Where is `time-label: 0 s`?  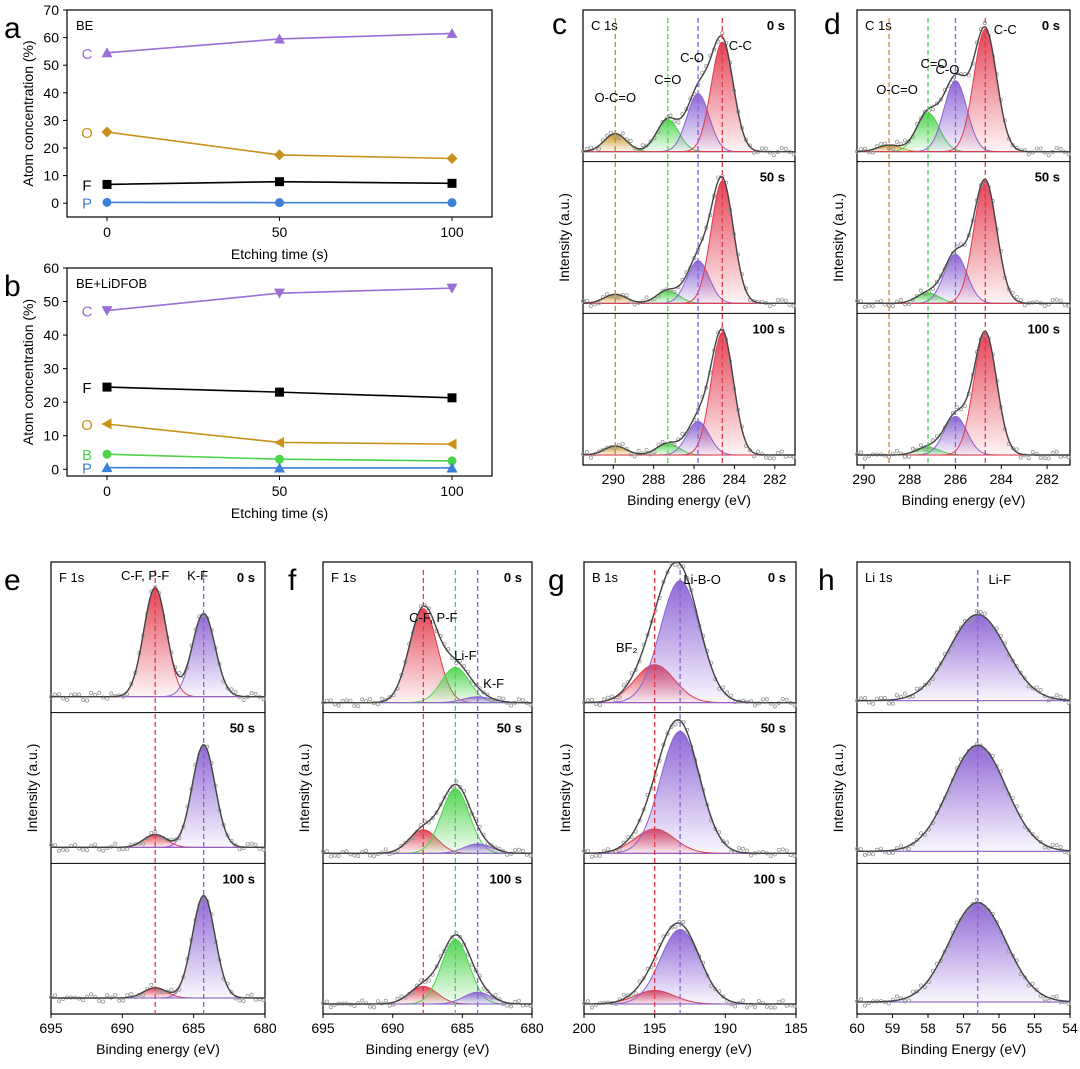
time-label: 0 s is located at coordinates (776, 25).